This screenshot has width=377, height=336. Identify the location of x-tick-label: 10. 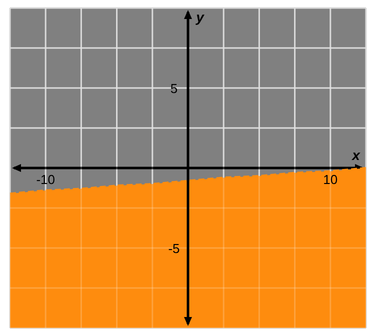
(330, 179).